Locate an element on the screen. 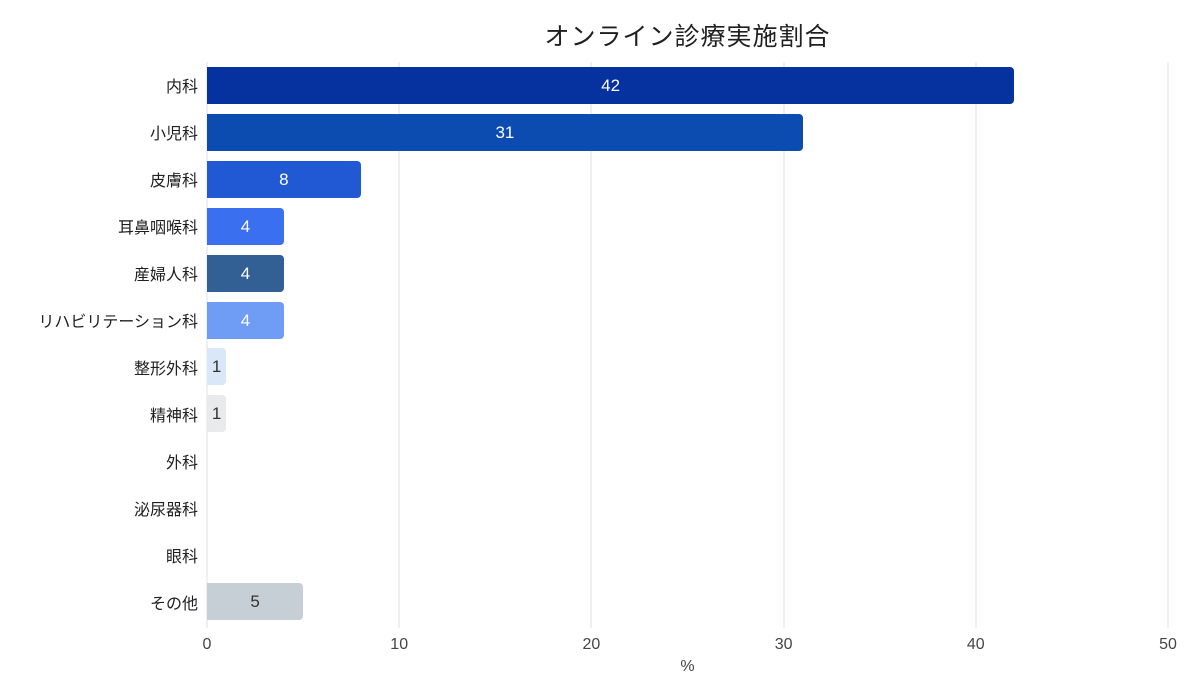 The image size is (1200, 700). bar-row-1: 31 is located at coordinates (687, 132).